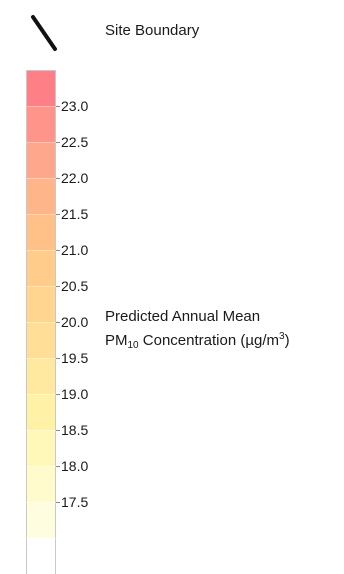  What do you see at coordinates (282, 336) in the screenshot?
I see `legend-title-superscript: 3` at bounding box center [282, 336].